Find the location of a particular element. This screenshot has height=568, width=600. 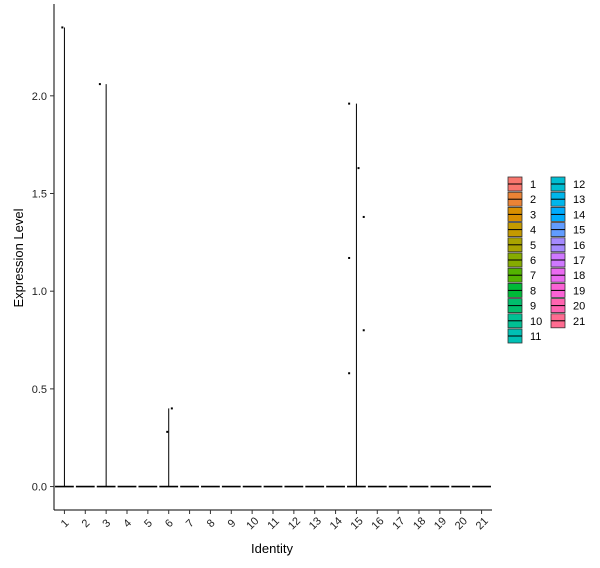

x-tick-label: 8 is located at coordinates (211, 523).